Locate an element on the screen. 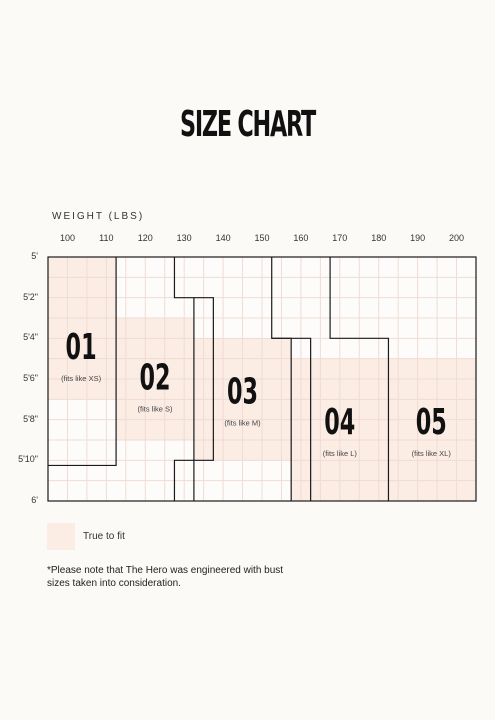 Image resolution: width=495 pixels, height=720 pixels. x-tick-label: 100 is located at coordinates (67, 238).